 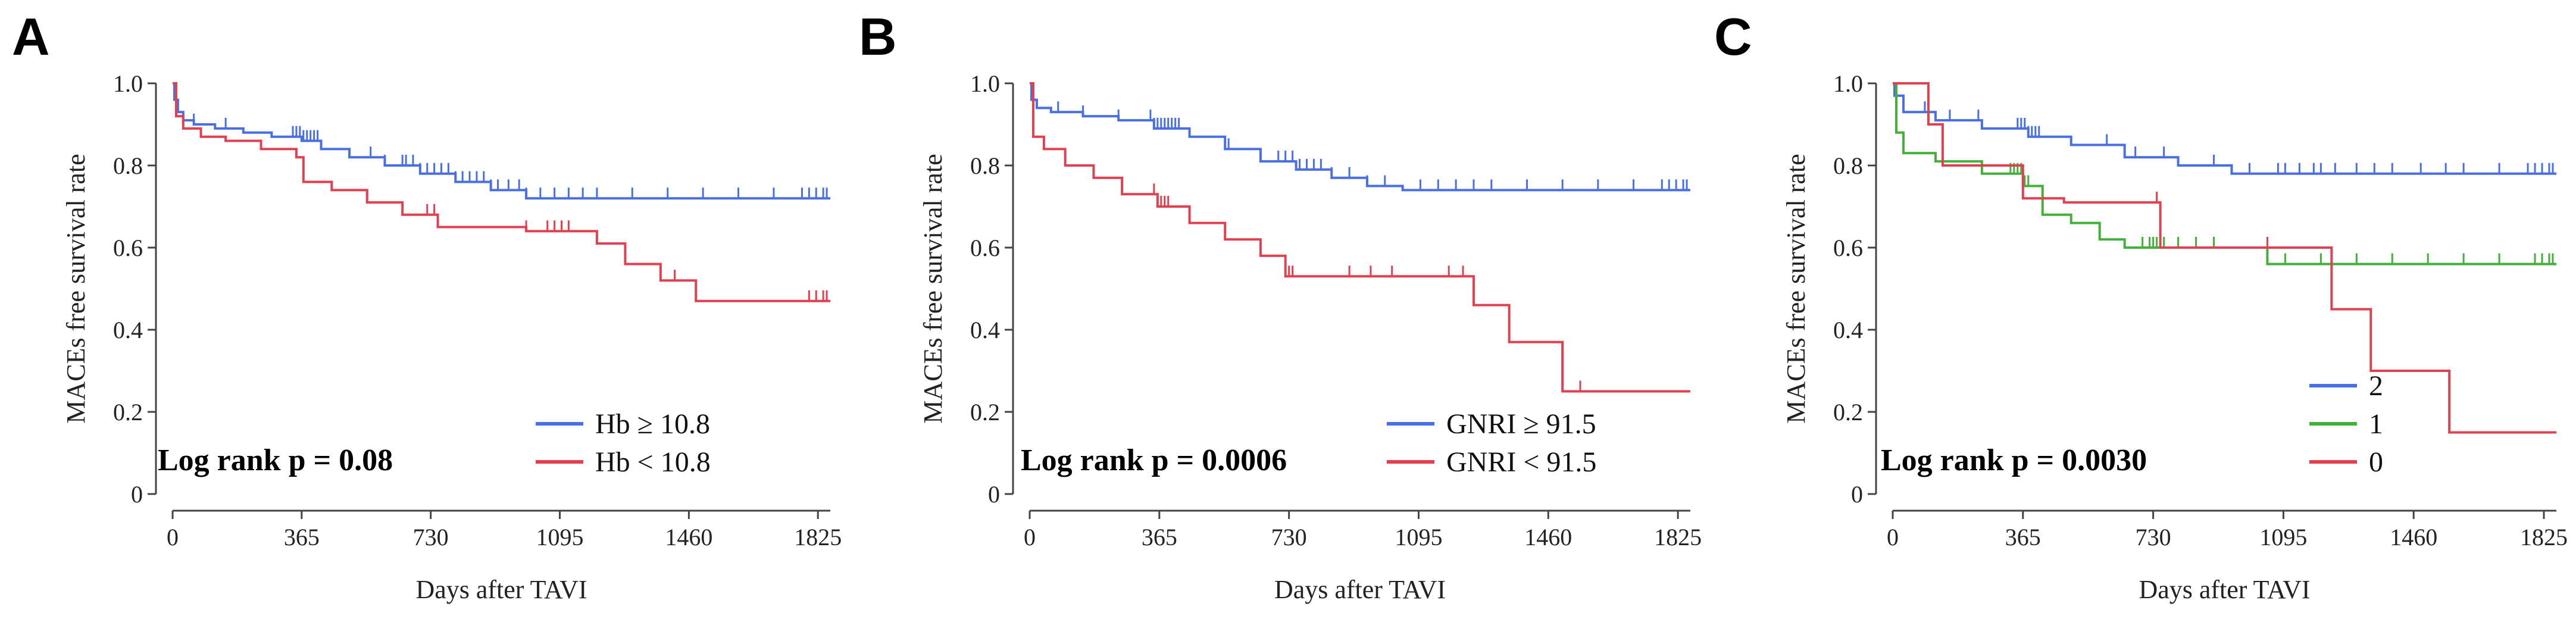 What do you see at coordinates (652, 424) in the screenshot?
I see `legend-label: Hb ≥ 10.8` at bounding box center [652, 424].